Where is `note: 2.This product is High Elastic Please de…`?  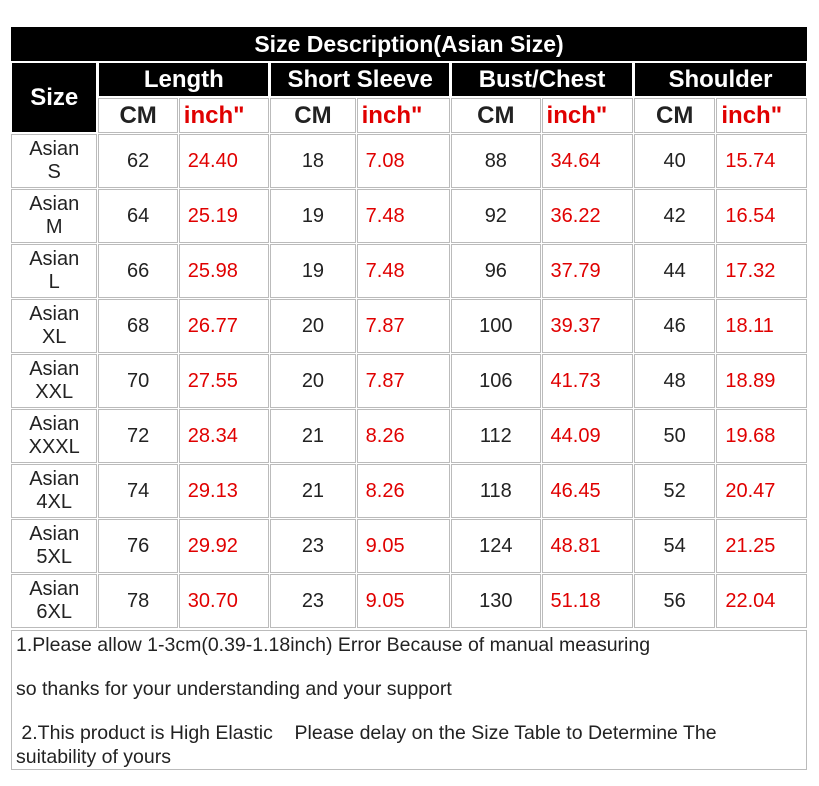 note: 2.This product is High Elastic Please de… is located at coordinates (369, 745).